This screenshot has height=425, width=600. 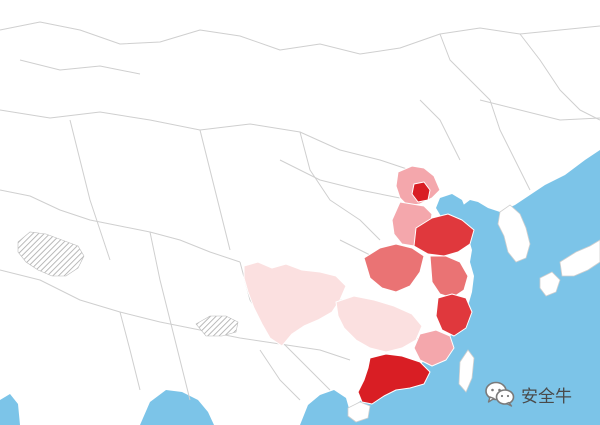 What do you see at coordinates (421, 192) in the screenshot?
I see `province-beijing` at bounding box center [421, 192].